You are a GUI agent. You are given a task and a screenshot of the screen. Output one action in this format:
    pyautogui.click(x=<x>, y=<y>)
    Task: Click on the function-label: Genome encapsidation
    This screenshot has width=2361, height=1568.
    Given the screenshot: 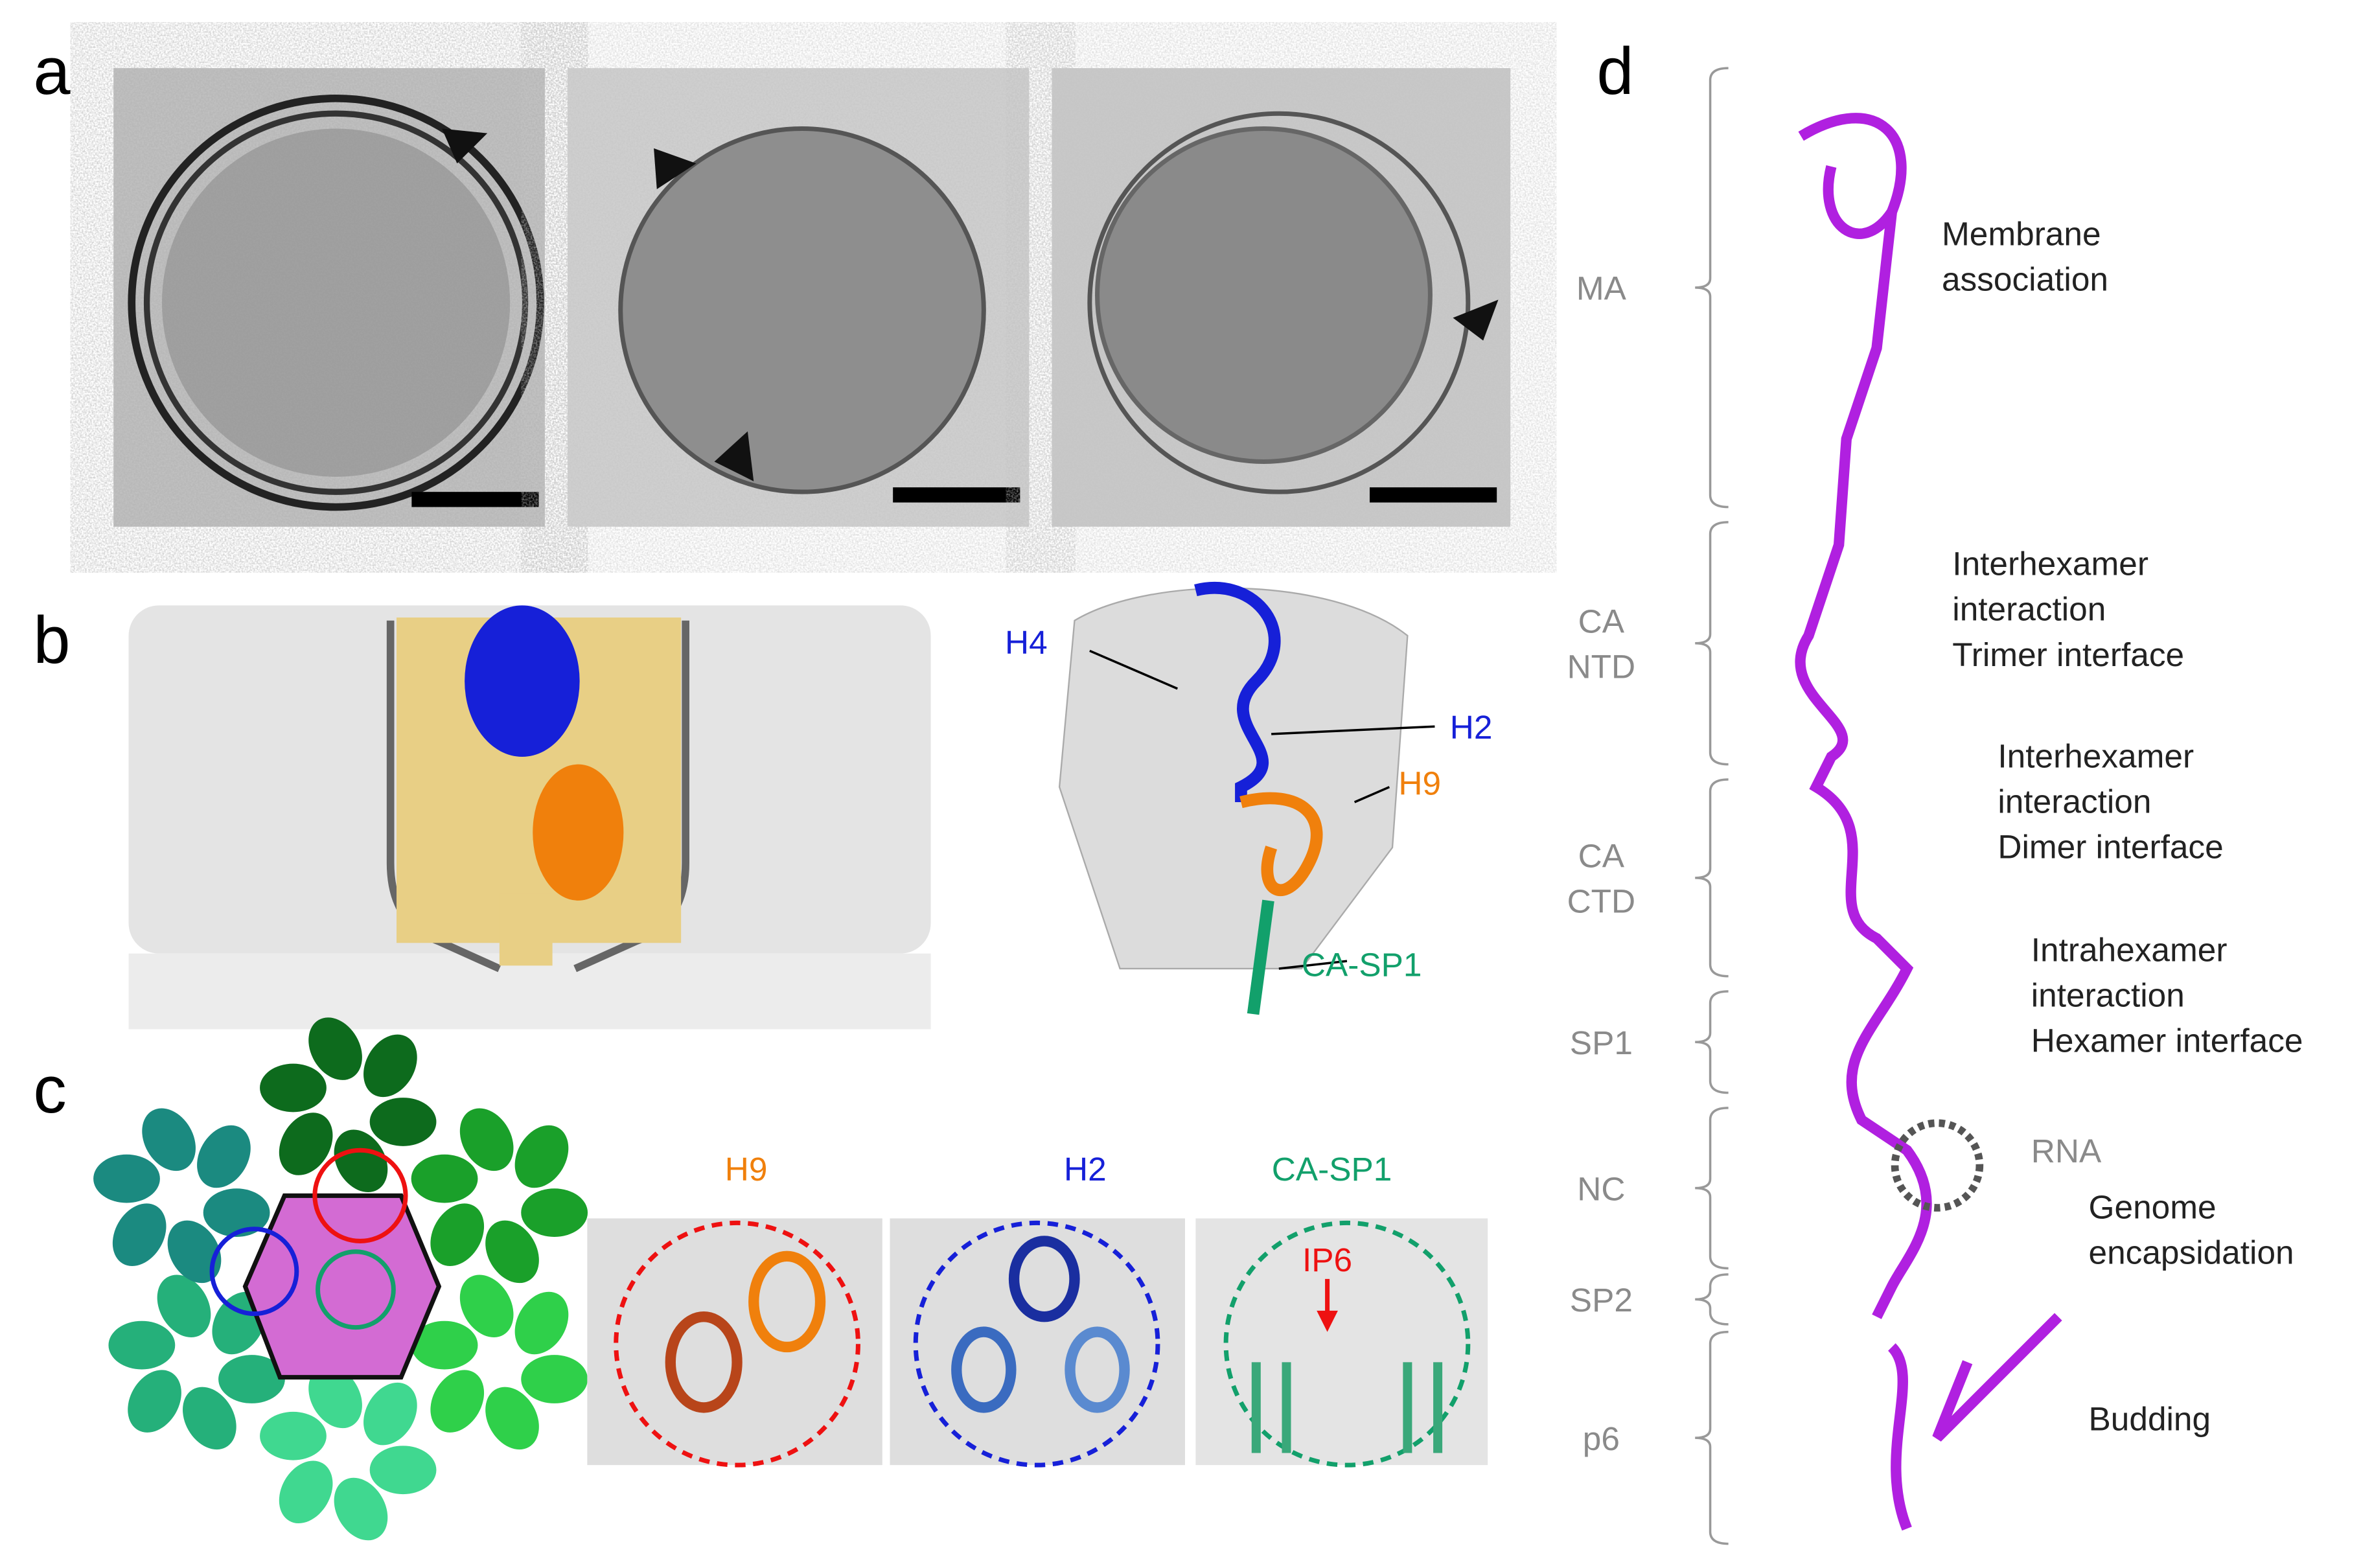 What is the action you would take?
    pyautogui.click(x=2191, y=1229)
    